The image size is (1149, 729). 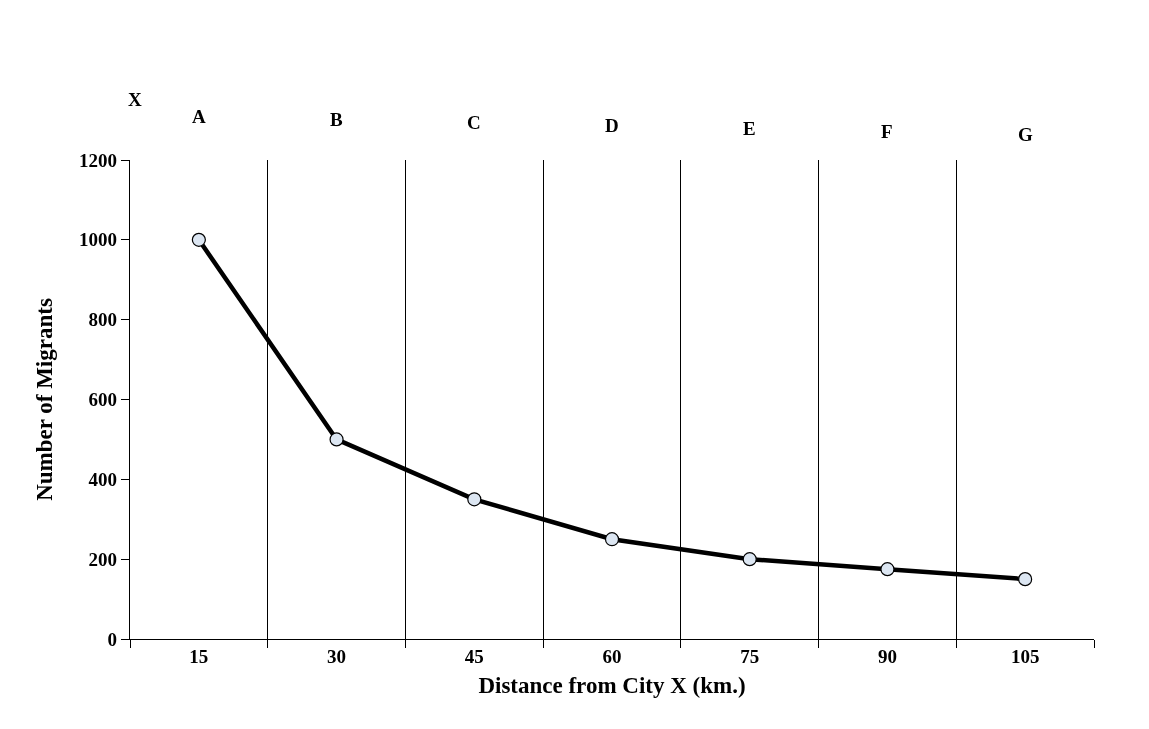 I want to click on x-tick-label: 45, so click(x=474, y=656).